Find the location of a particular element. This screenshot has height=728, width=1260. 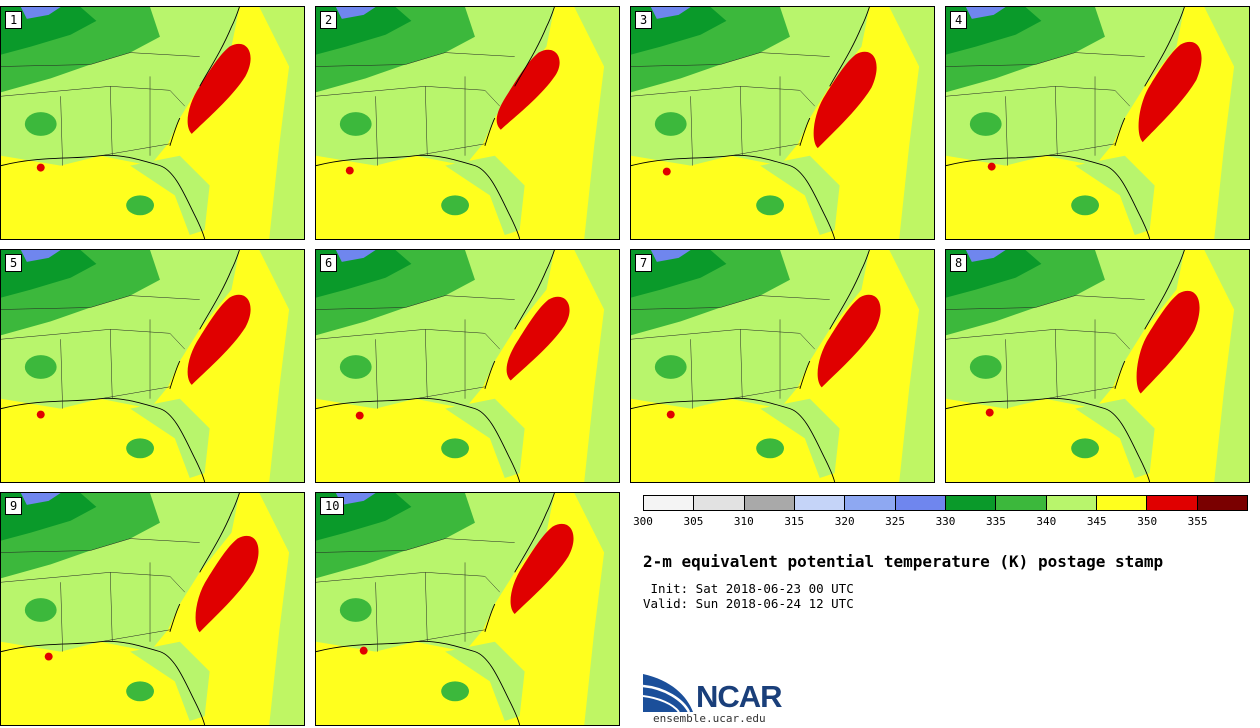

valid-time: Valid: Sun 2018-06-24 12 UTC is located at coordinates (748, 603).